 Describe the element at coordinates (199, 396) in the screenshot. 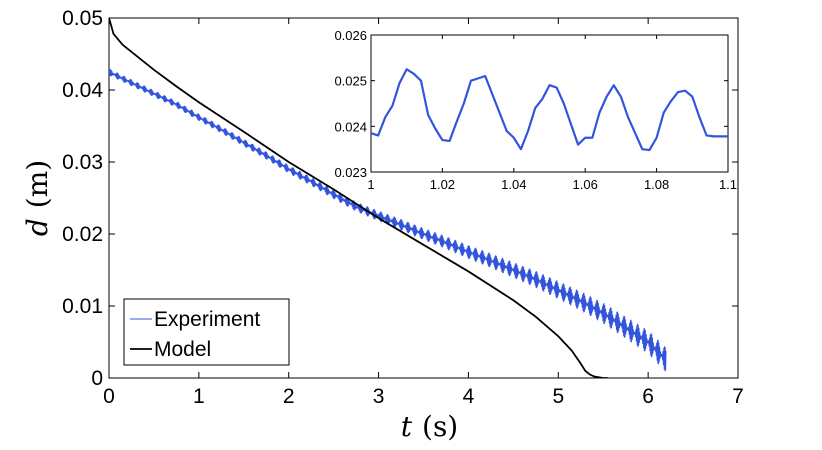

I see `main-x-tick-label: 1` at that location.